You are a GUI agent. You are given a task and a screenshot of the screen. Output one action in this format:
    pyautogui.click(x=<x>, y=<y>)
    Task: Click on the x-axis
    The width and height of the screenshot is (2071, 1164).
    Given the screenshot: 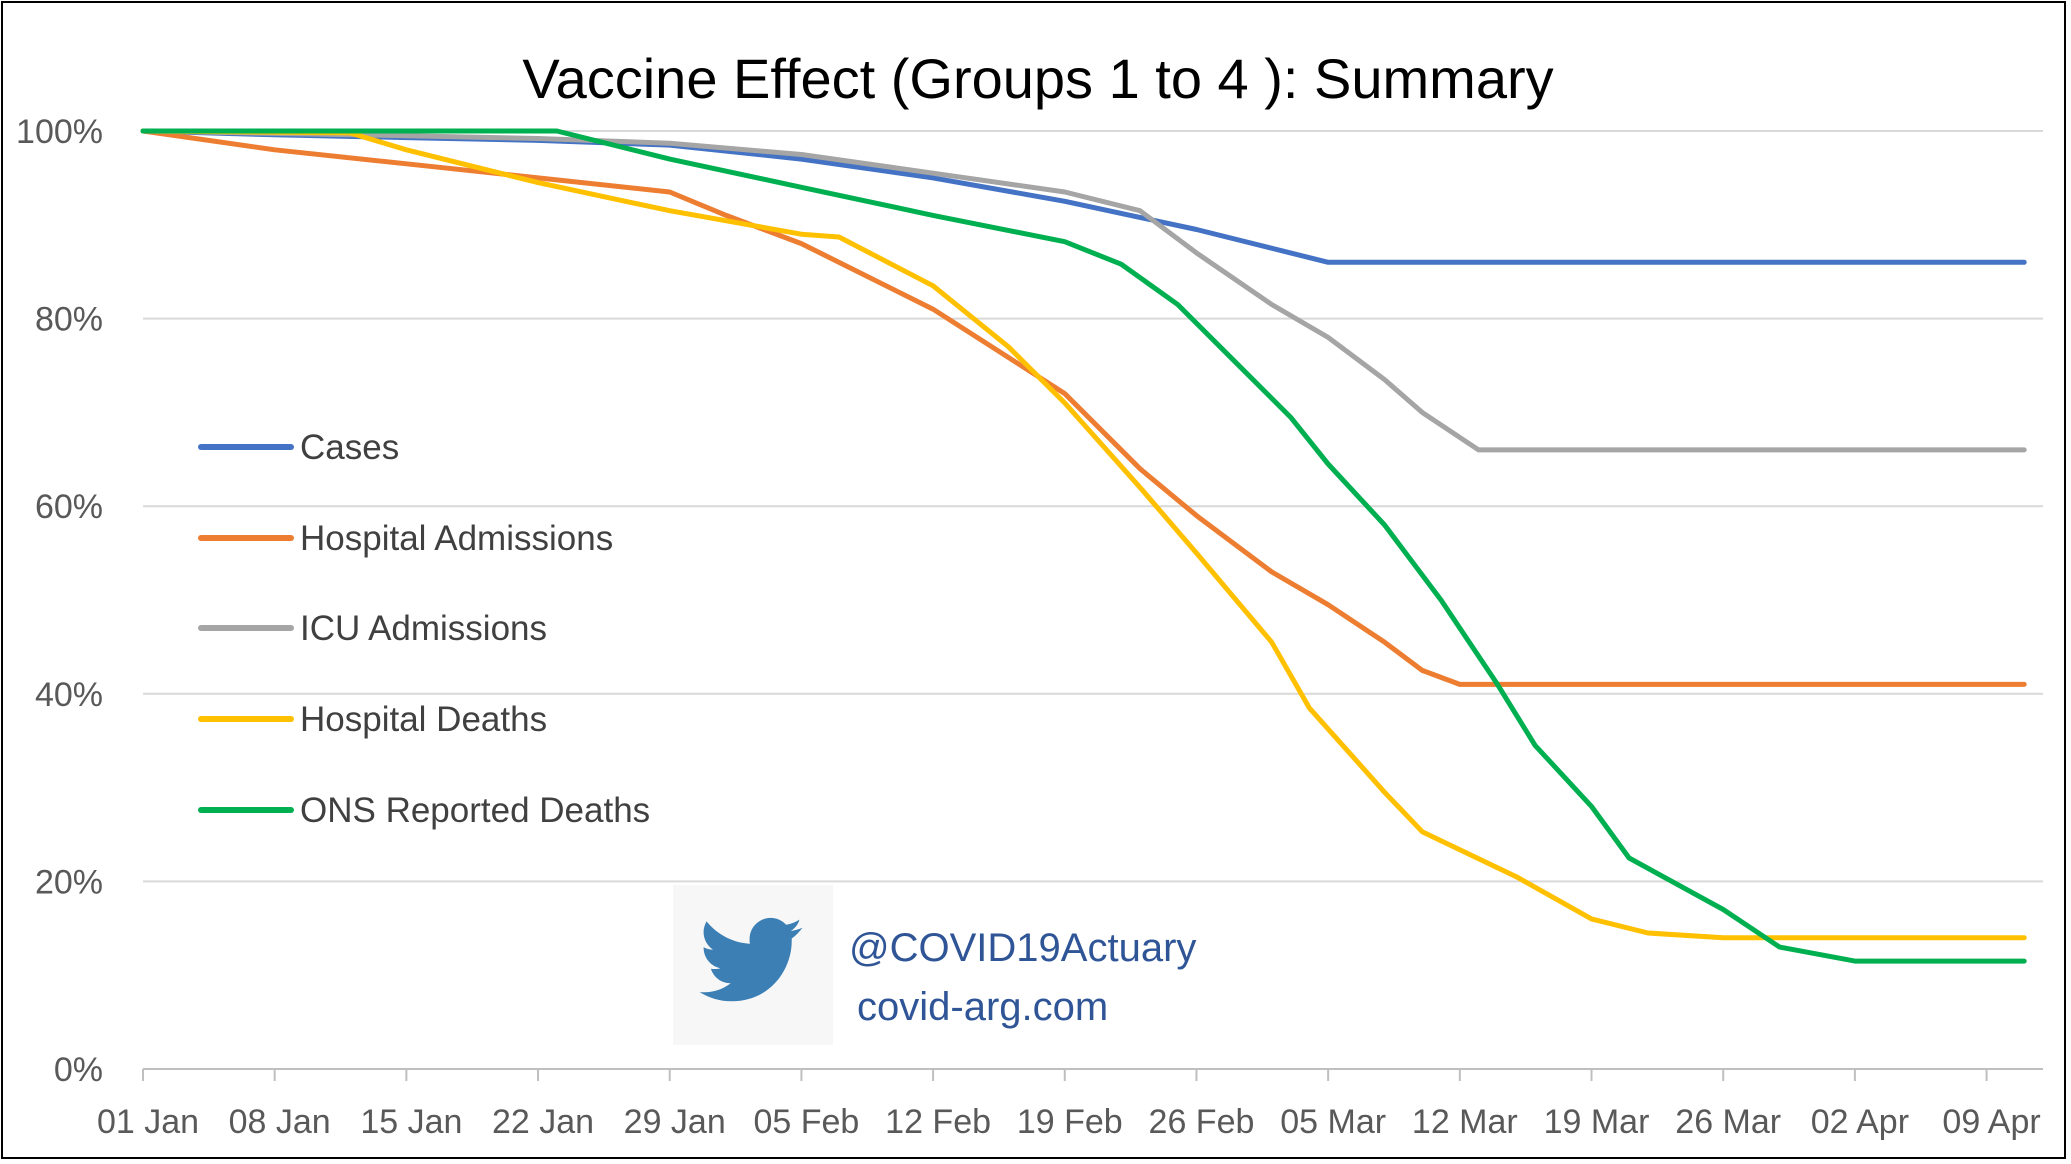 What is the action you would take?
    pyautogui.click(x=1092, y=1074)
    